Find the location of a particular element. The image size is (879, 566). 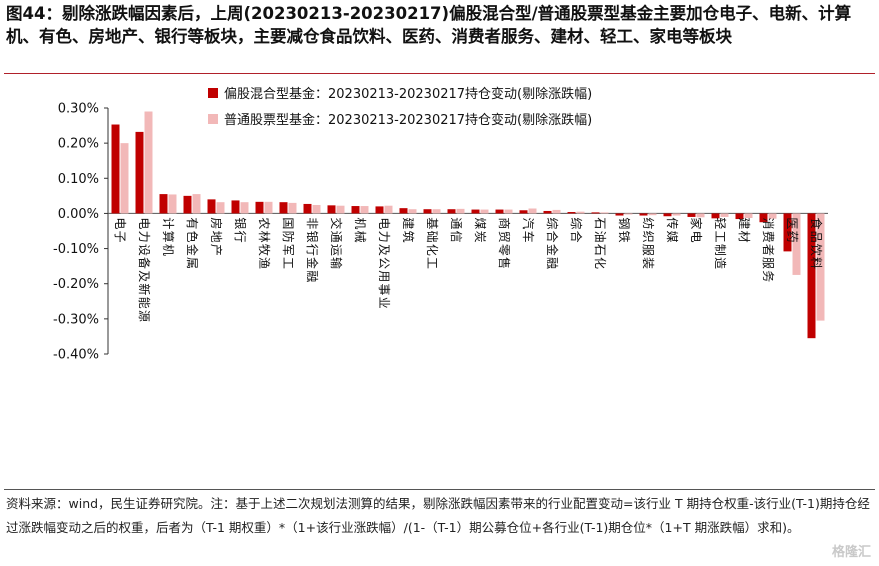

x-tick-char: 新 is located at coordinates (144, 289).